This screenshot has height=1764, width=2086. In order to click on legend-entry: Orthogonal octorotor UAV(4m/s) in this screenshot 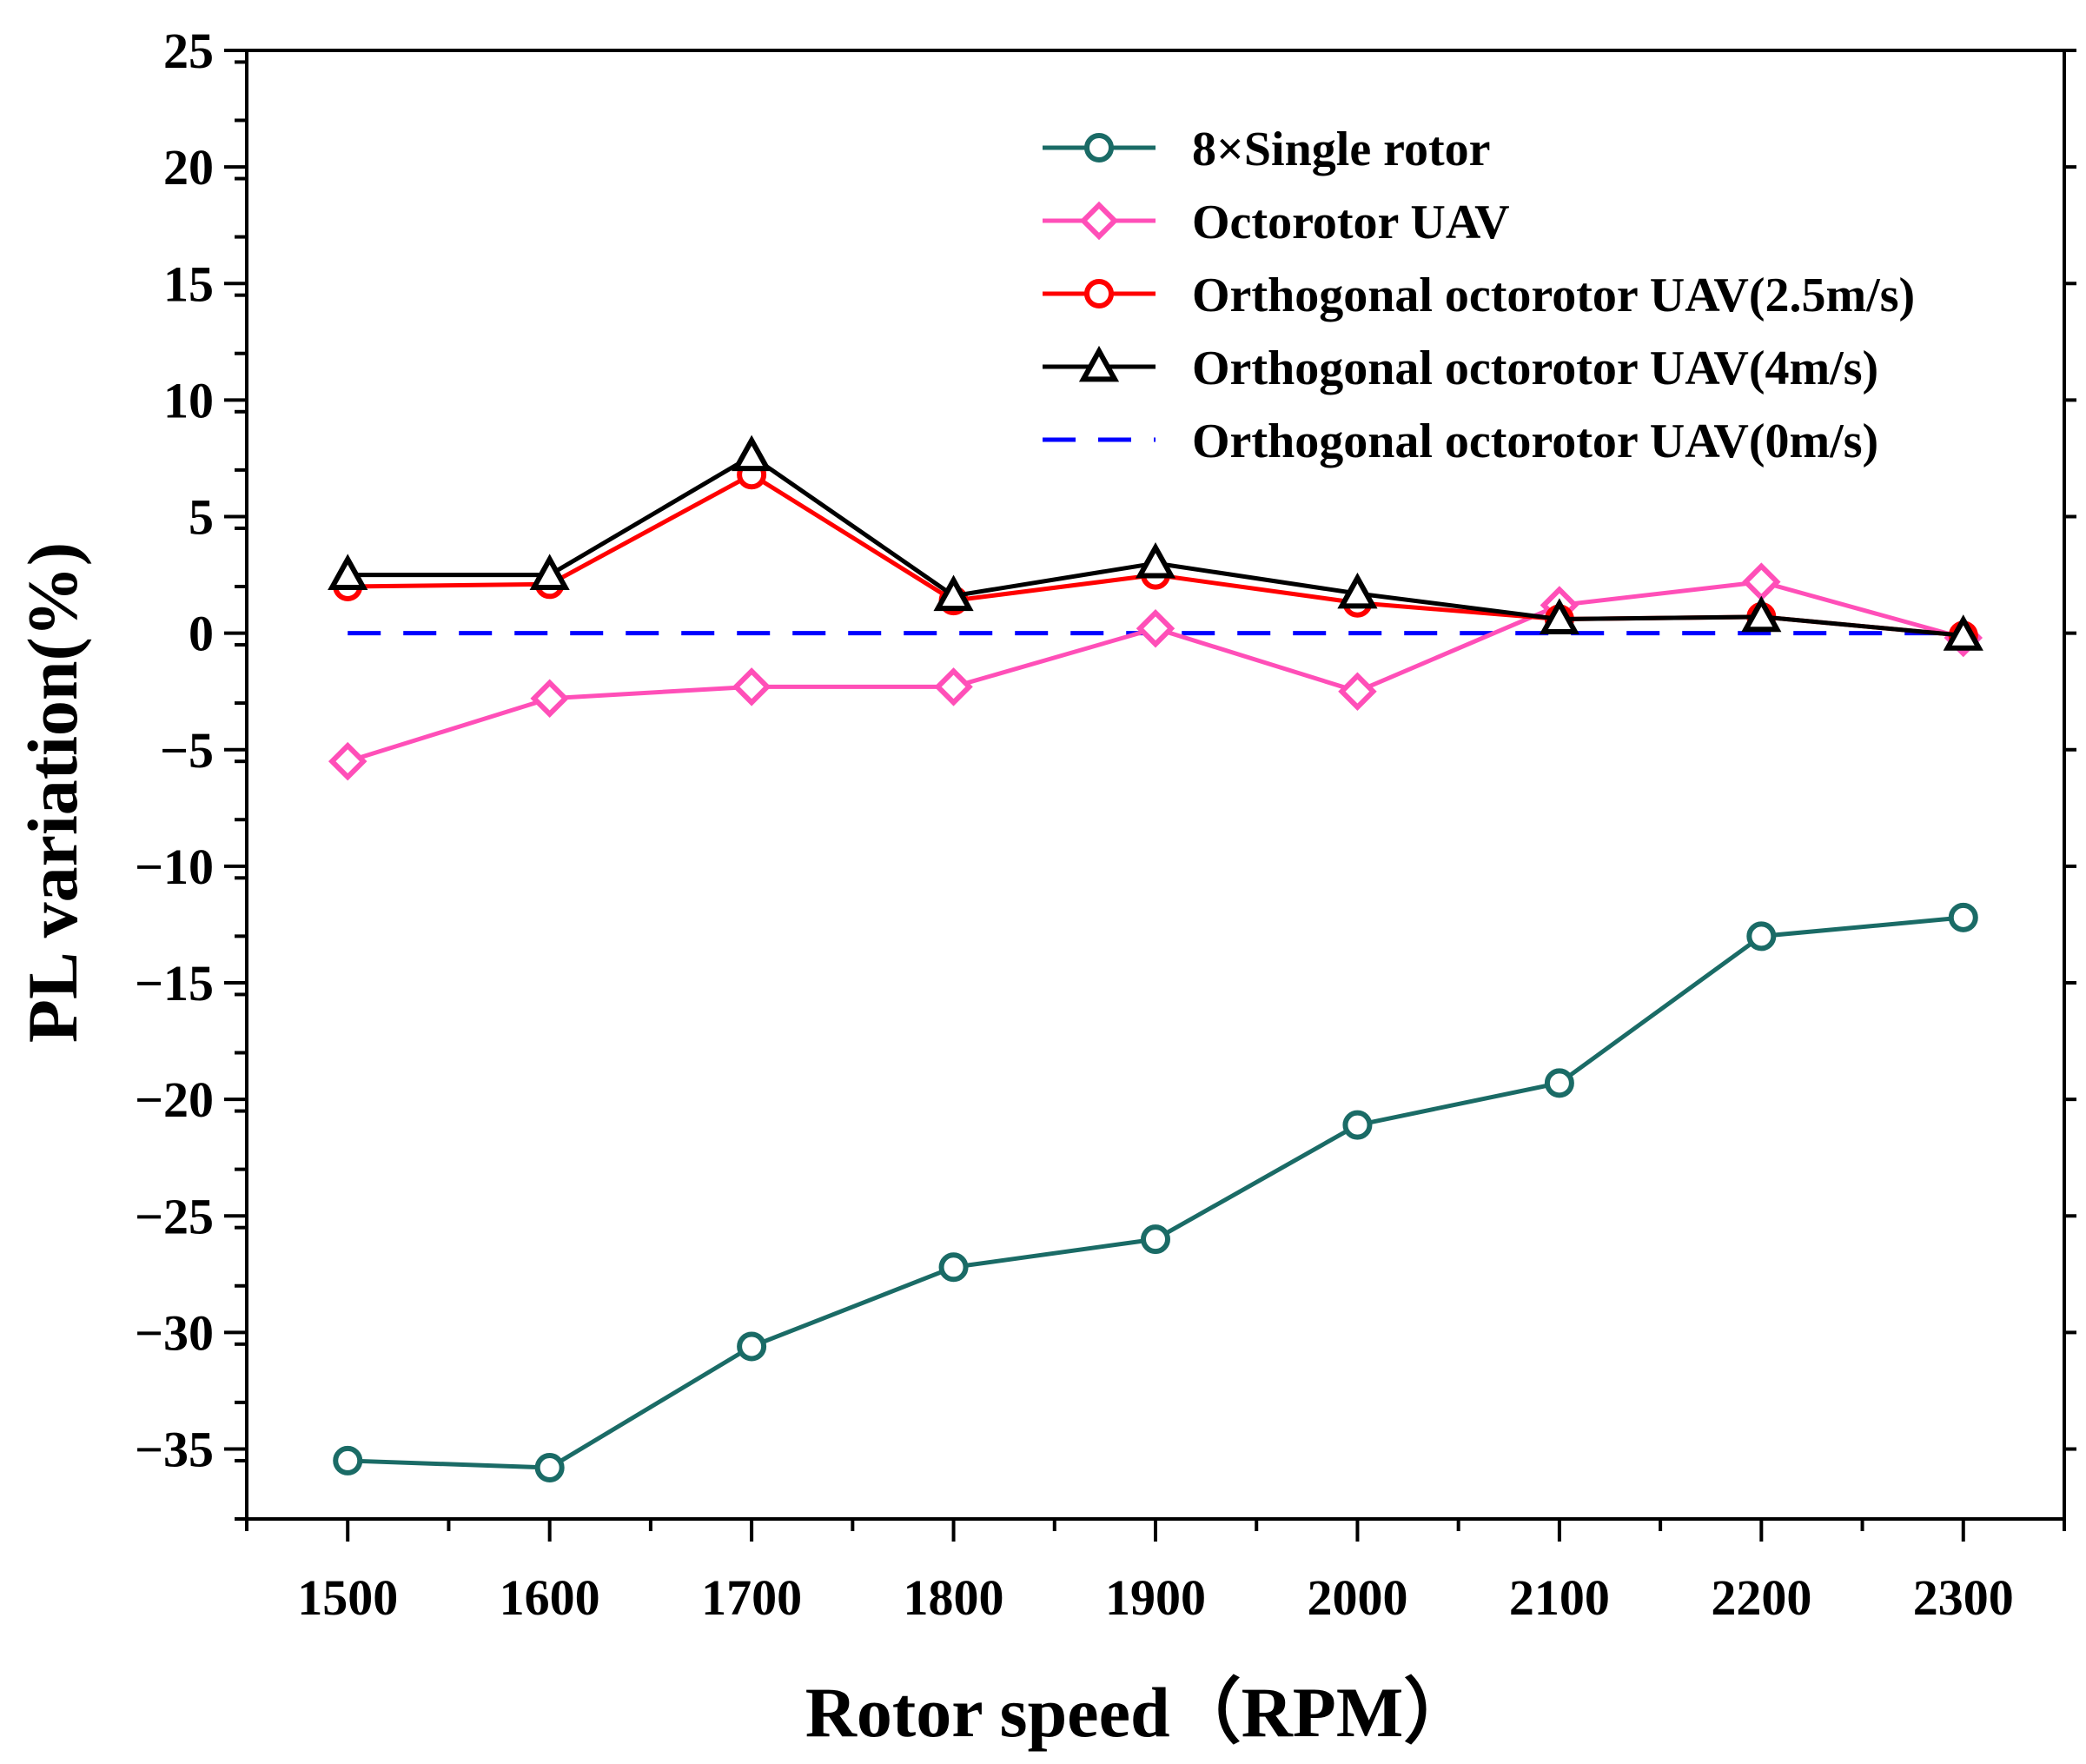, I will do `click(1461, 368)`.